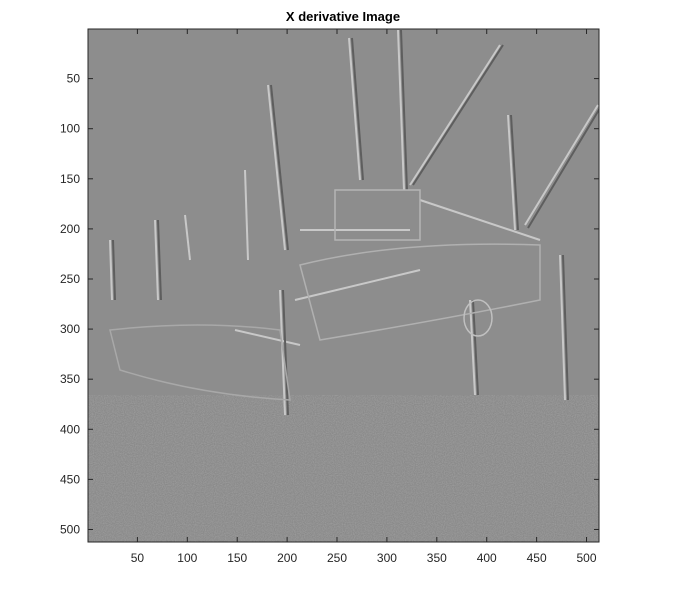 The width and height of the screenshot is (688, 607). Describe the element at coordinates (70, 379) in the screenshot. I see `y-tick-label: 350` at that location.